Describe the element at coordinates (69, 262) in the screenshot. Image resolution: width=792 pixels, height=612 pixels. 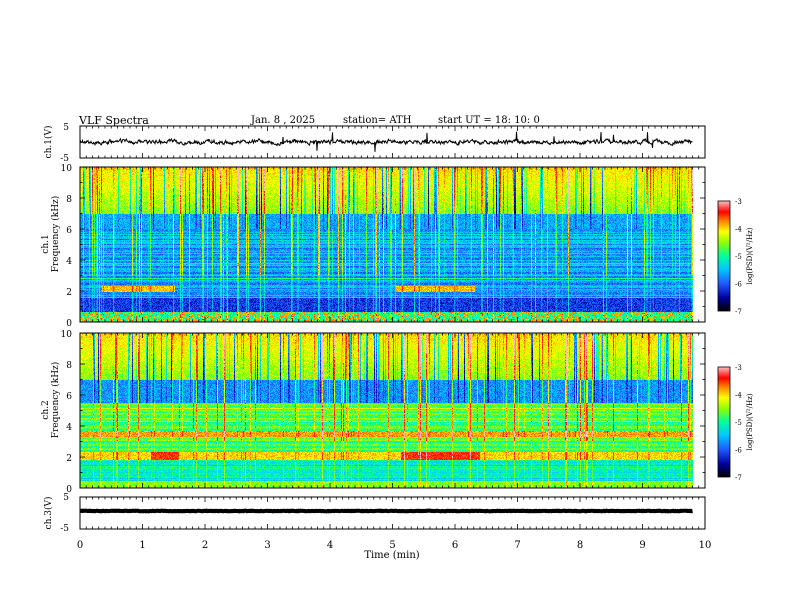
I see `ch1-spec-ytick-4: 4` at that location.